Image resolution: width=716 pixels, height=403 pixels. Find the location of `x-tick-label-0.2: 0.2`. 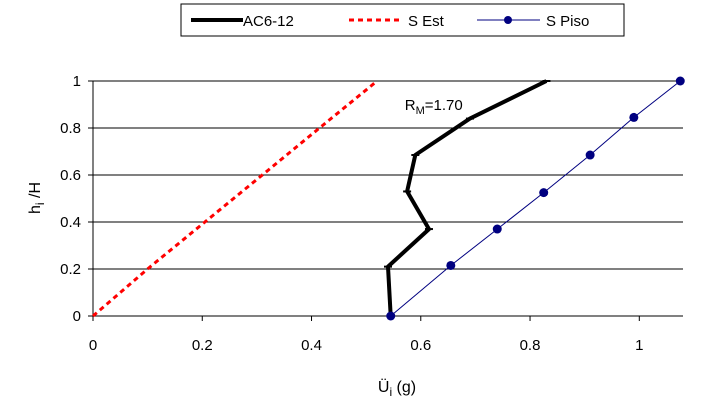

x-tick-label-0.2: 0.2 is located at coordinates (202, 345).